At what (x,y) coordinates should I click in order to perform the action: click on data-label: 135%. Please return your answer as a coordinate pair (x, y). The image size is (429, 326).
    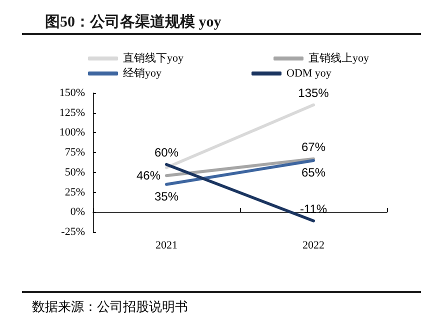
    Looking at the image, I should click on (314, 93).